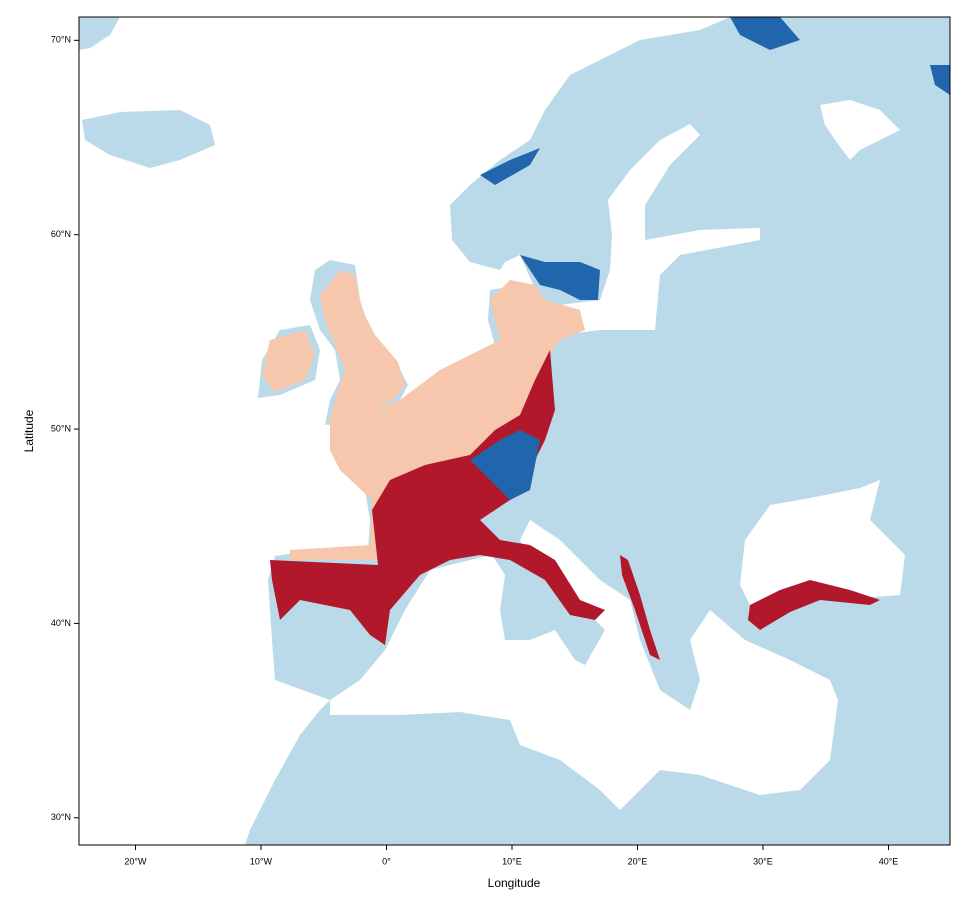  What do you see at coordinates (61, 234) in the screenshot?
I see `y-tick-label: 60°N` at bounding box center [61, 234].